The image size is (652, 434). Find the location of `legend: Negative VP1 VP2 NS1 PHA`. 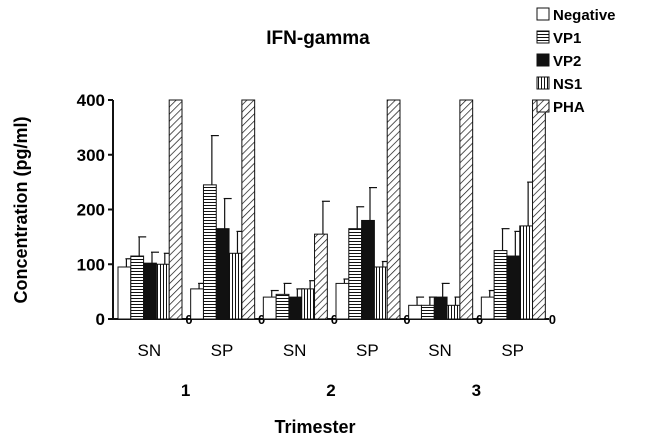

legend: Negative VP1 VP2 NS1 PHA is located at coordinates (576, 61).